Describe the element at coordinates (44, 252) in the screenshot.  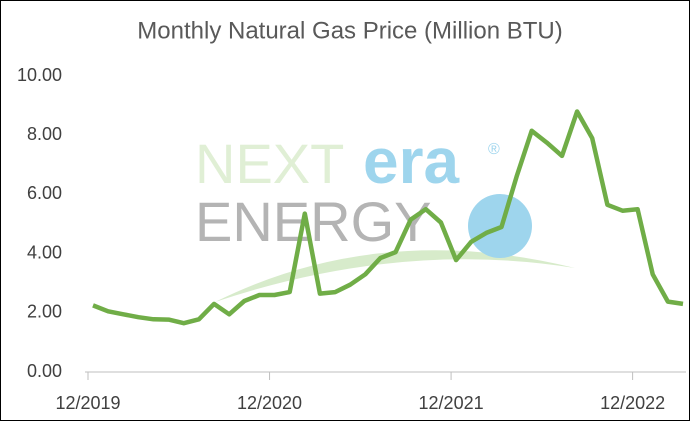
I see `y-tick-label: 4.00` at that location.